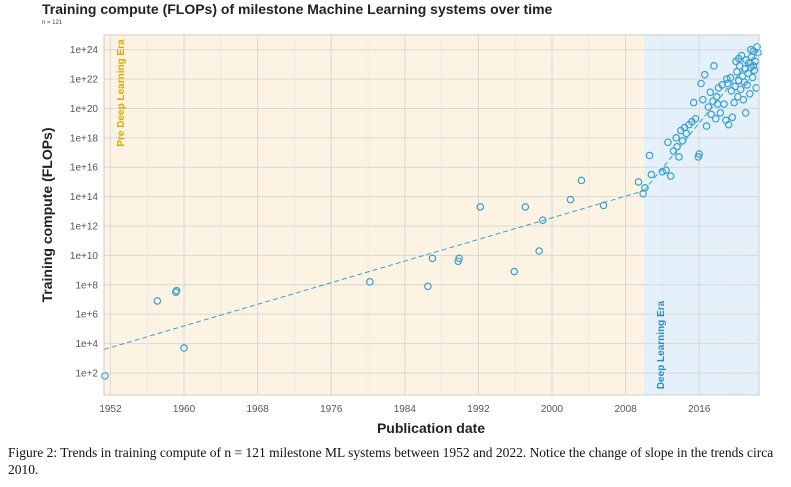 The image size is (791, 487). Describe the element at coordinates (86, 285) in the screenshot. I see `y-tick-label: 1e+8` at that location.